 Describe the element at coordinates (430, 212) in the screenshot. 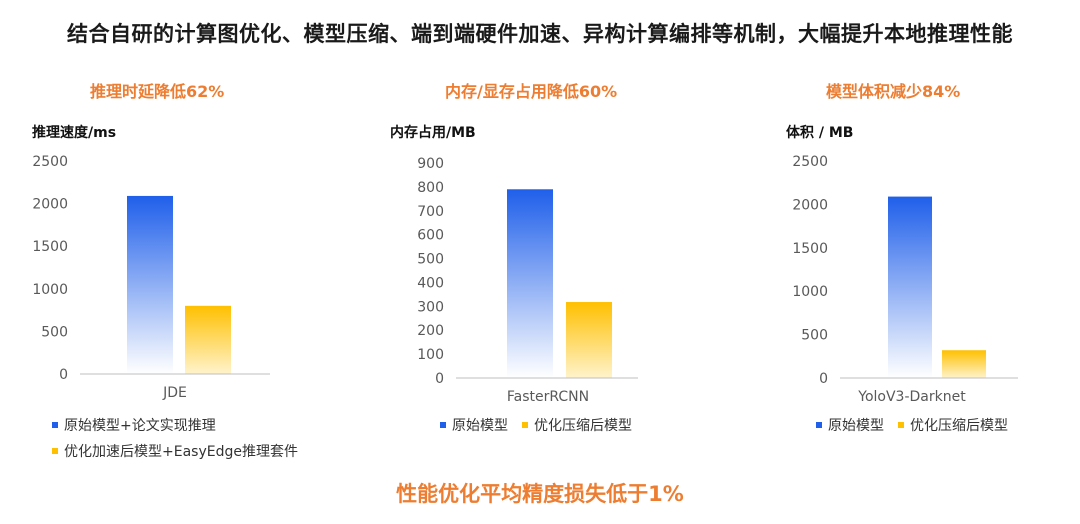

I see `y-tick-label: 700` at that location.